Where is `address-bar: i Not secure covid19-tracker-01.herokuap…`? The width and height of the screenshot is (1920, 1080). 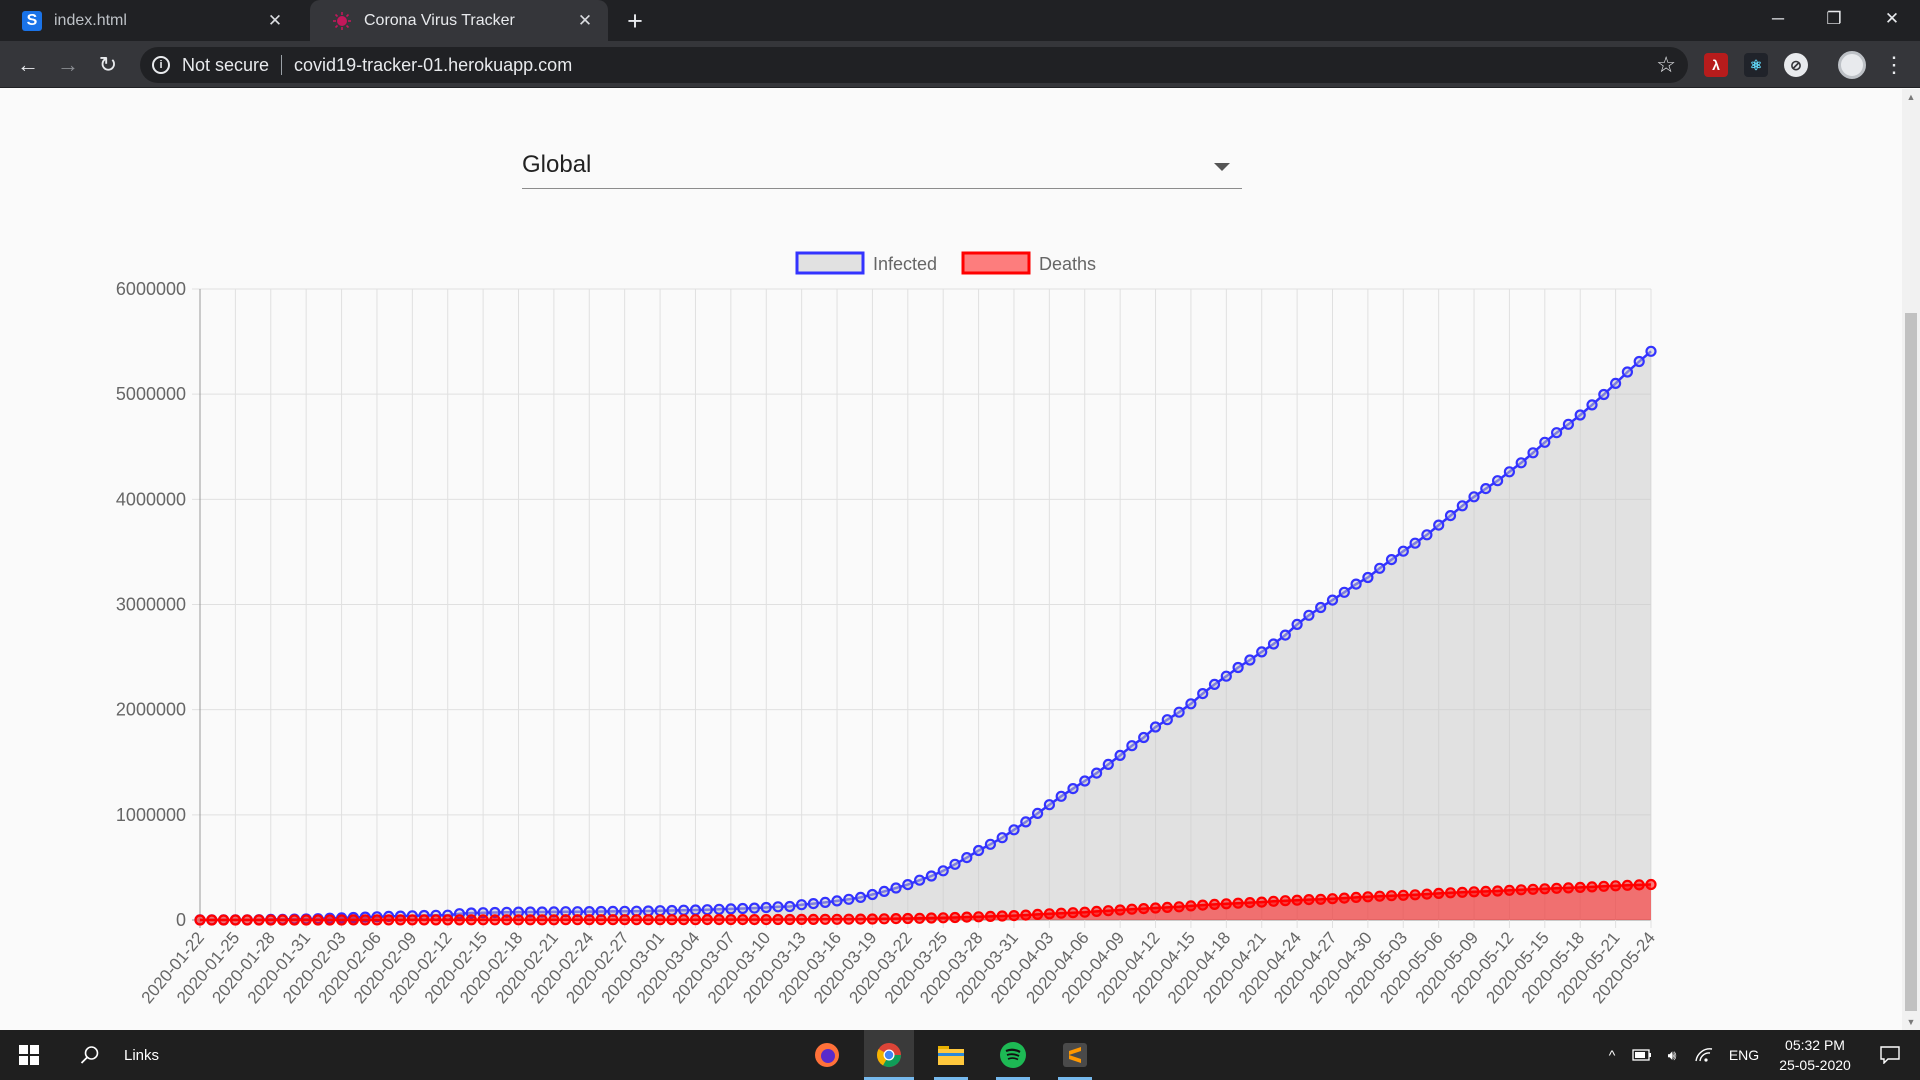
address-bar: i Not secure covid19-tracker-01.herokuap… is located at coordinates (914, 65).